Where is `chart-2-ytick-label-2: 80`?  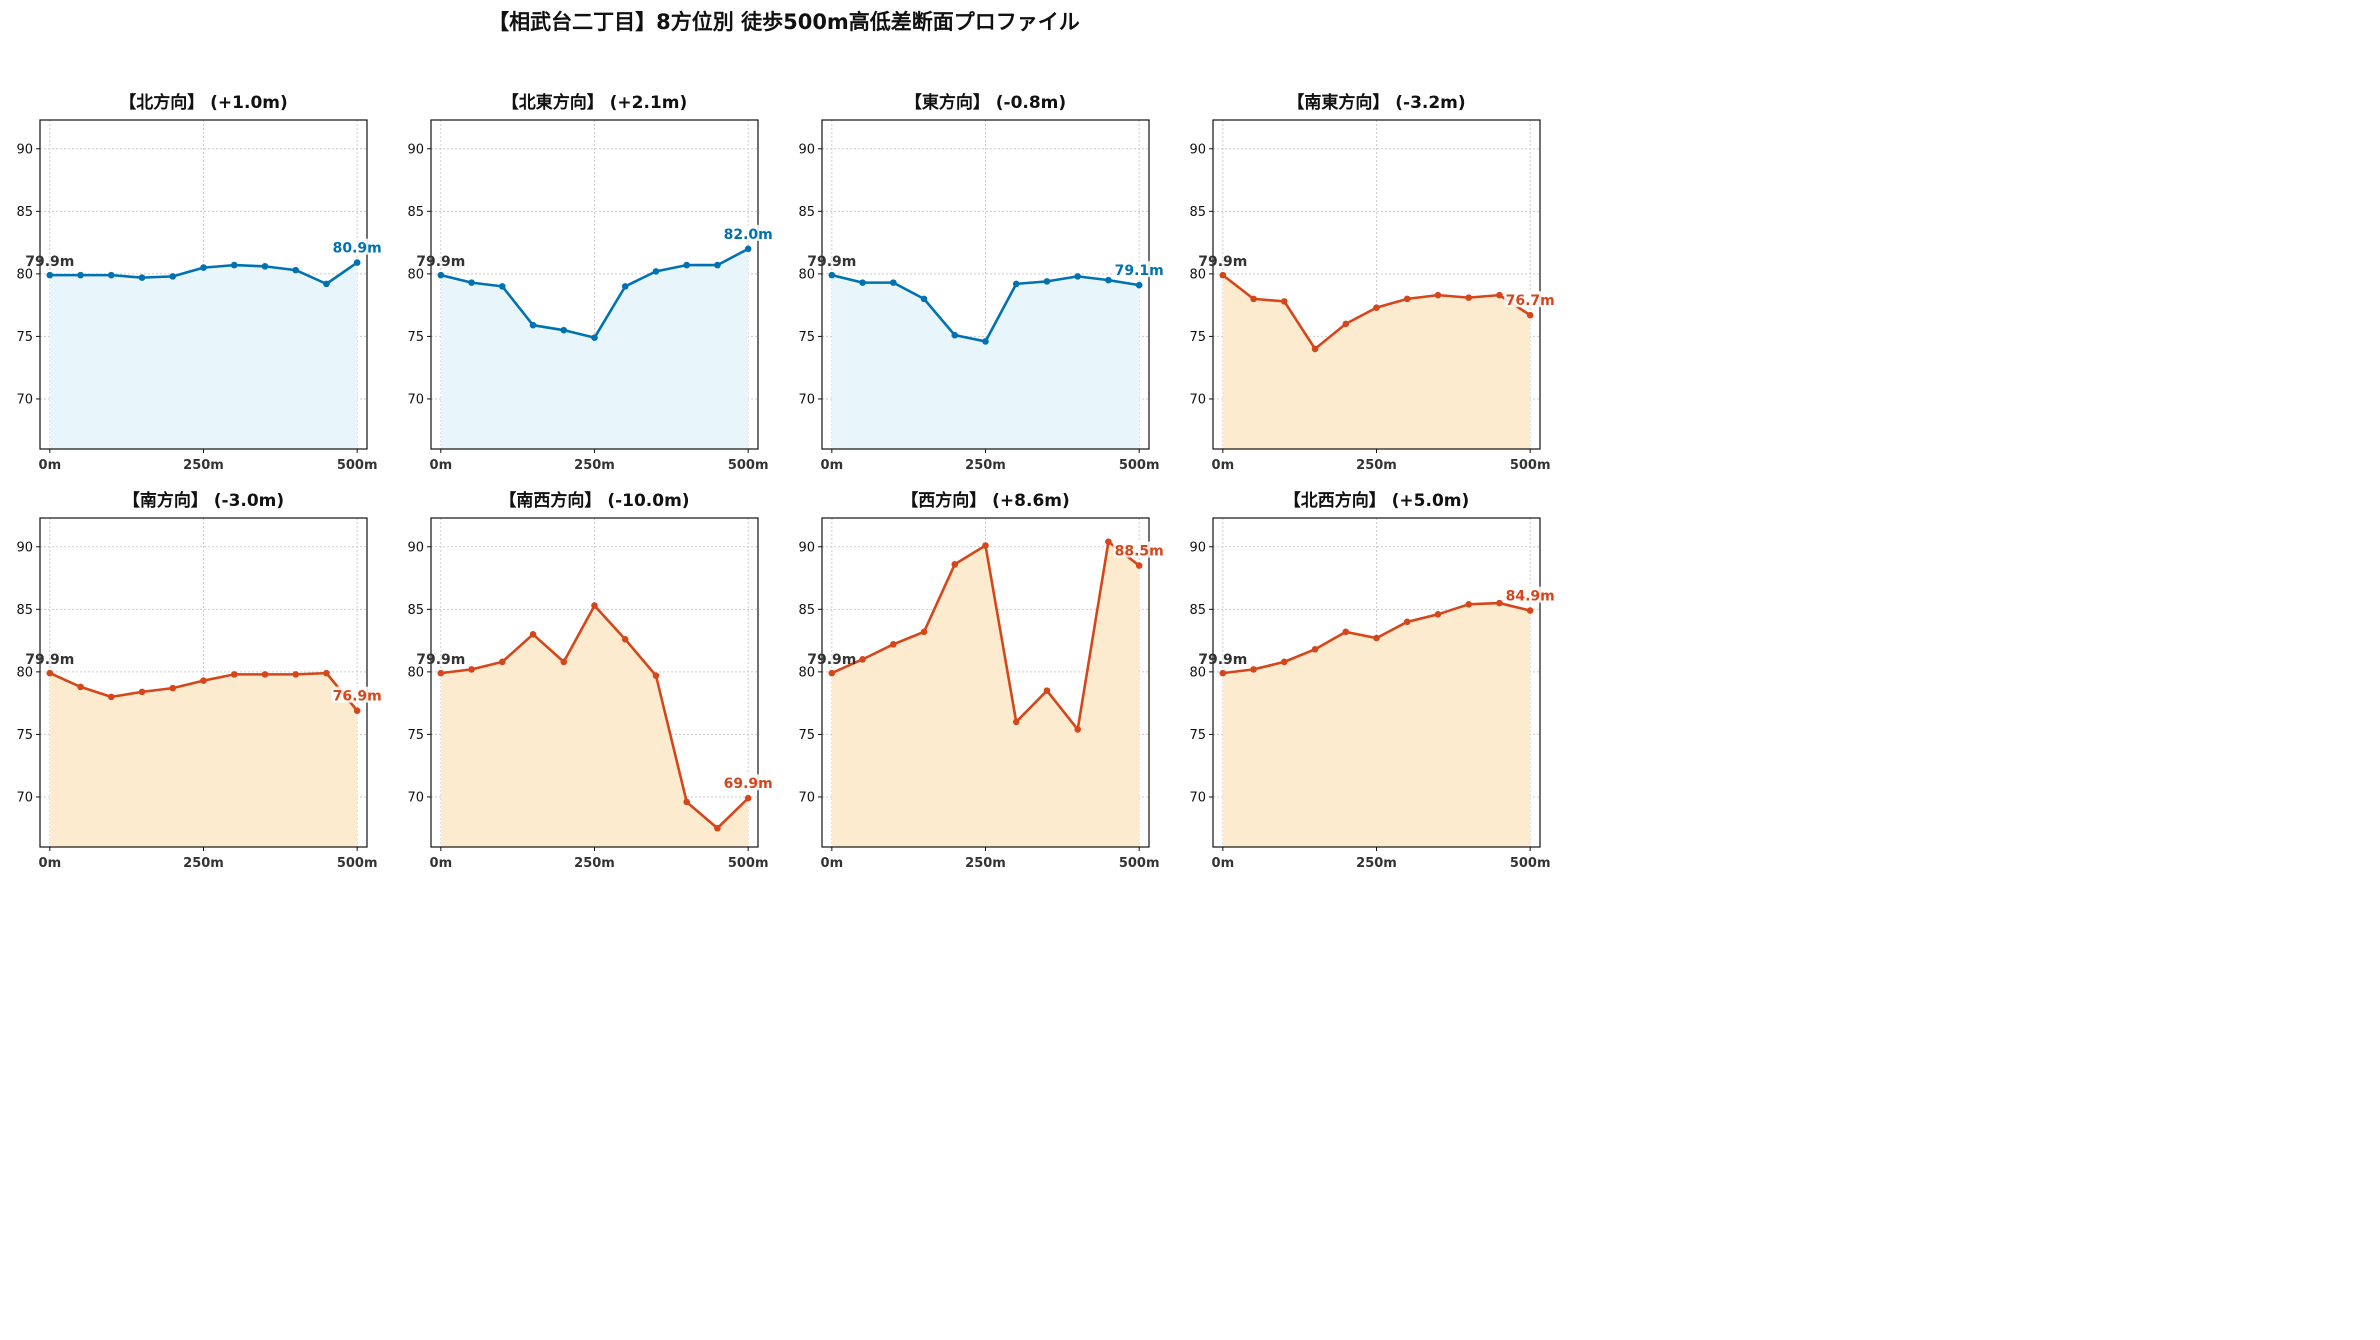
chart-2-ytick-label-2: 80 is located at coordinates (806, 274).